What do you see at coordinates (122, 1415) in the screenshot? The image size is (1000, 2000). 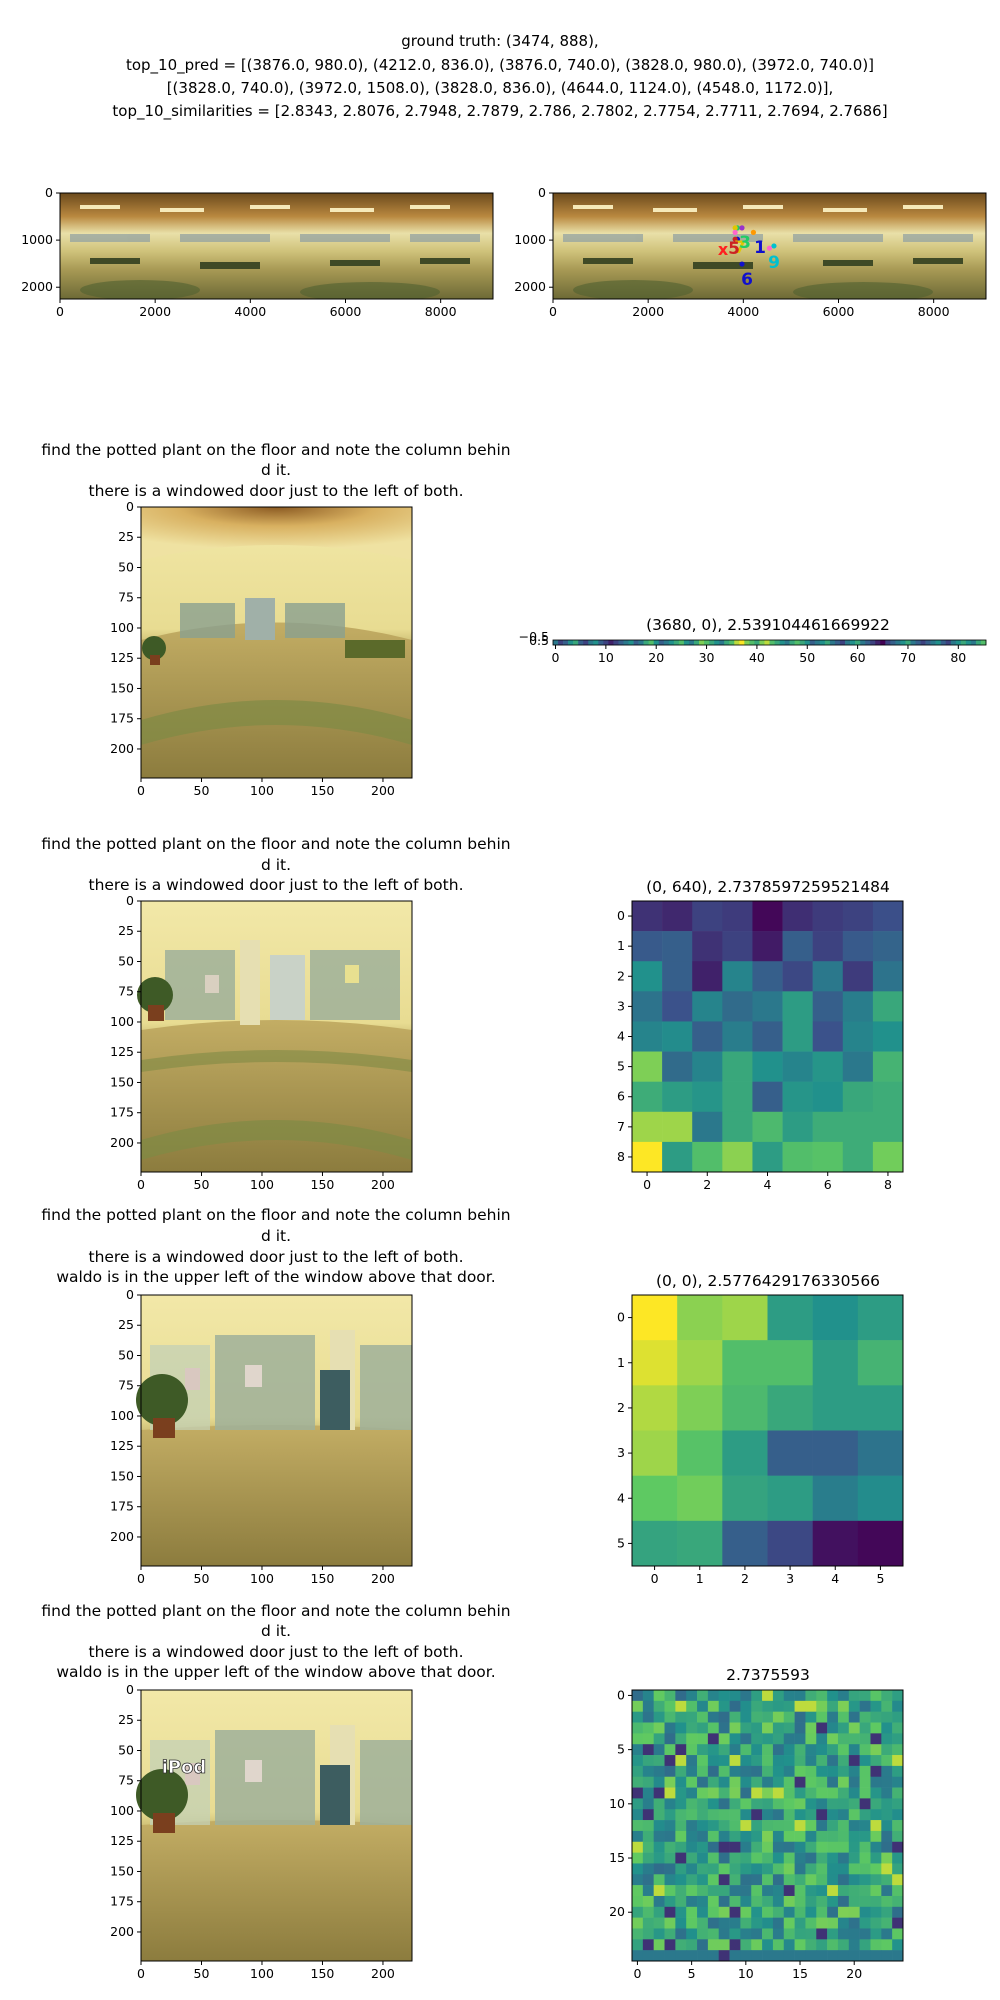 I see `tick-label: 100` at bounding box center [122, 1415].